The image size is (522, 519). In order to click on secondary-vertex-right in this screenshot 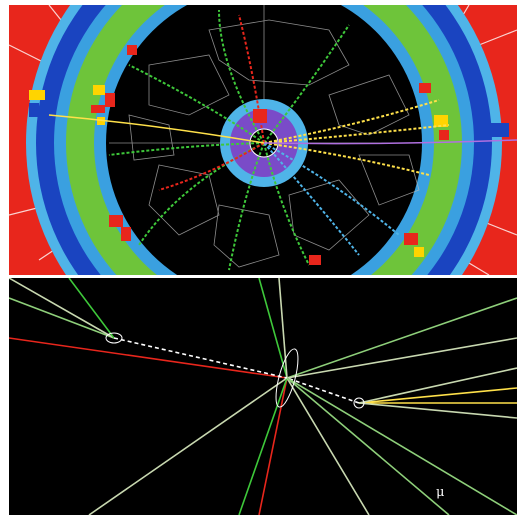, I will do `click(359, 403)`.